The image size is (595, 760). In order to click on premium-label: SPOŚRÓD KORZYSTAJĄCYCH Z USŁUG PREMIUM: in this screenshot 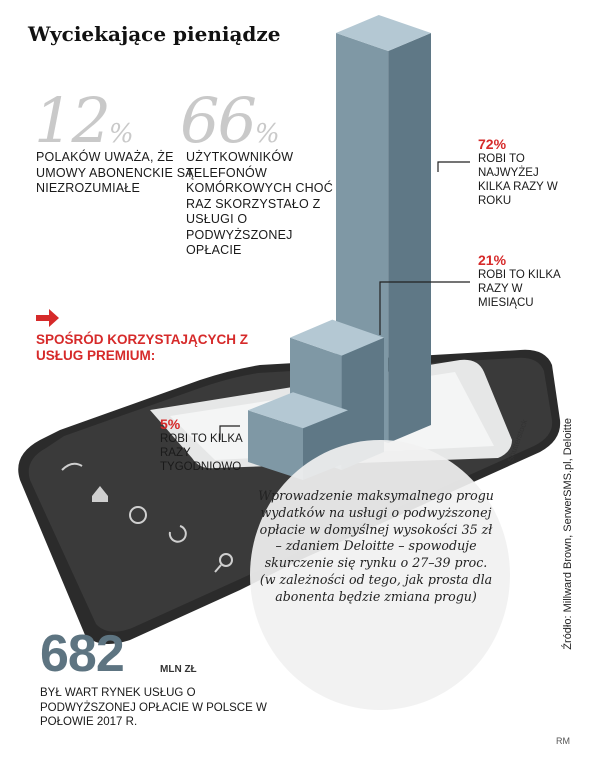, I will do `click(142, 347)`.